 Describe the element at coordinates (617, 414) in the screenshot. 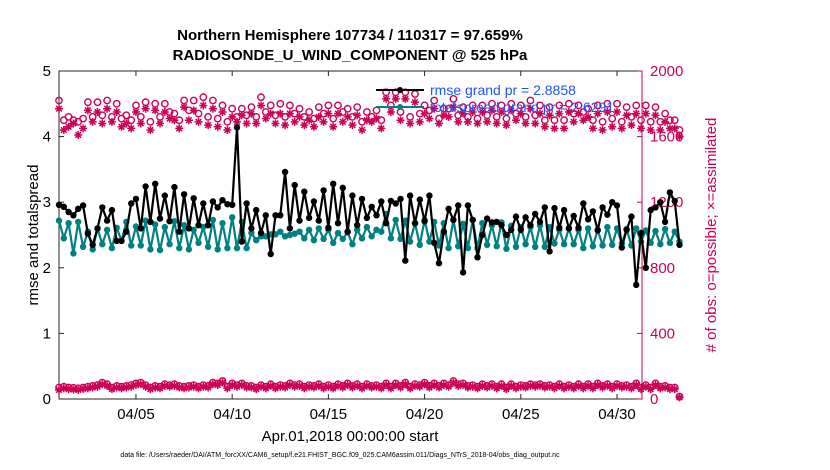

I see `x-tick-label: 04/30` at that location.